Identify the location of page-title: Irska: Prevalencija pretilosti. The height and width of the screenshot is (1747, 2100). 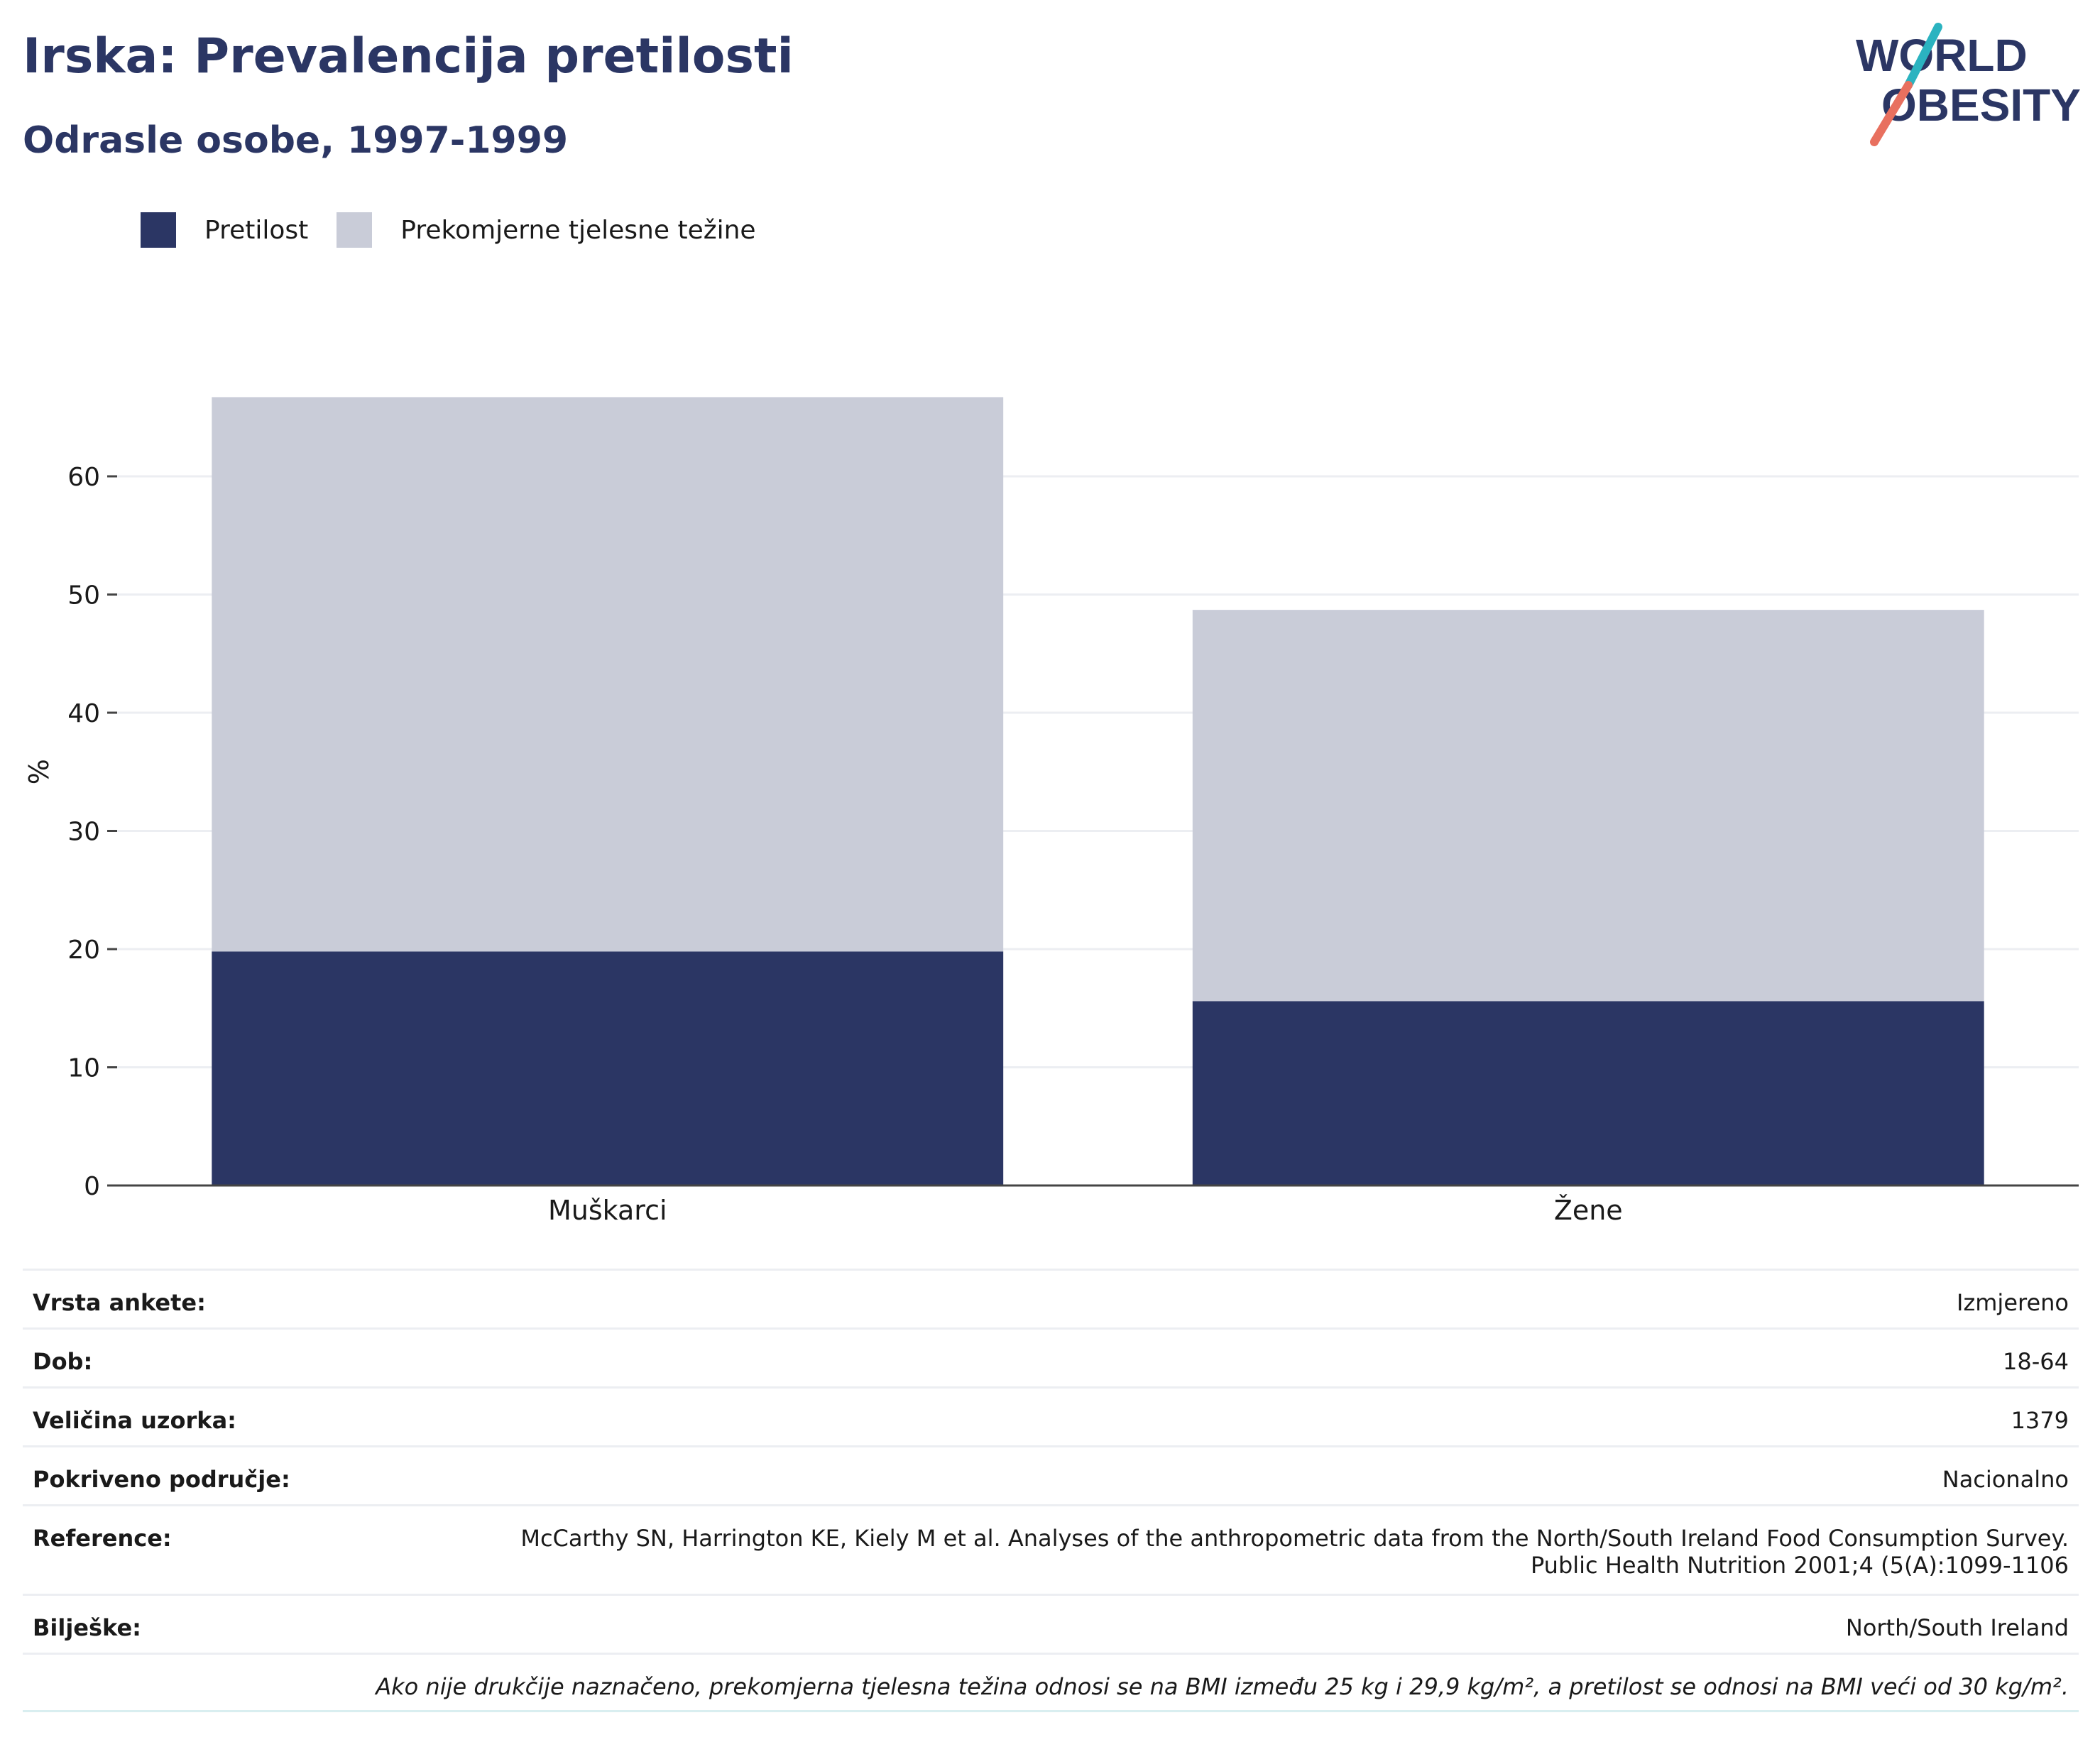
(408, 56).